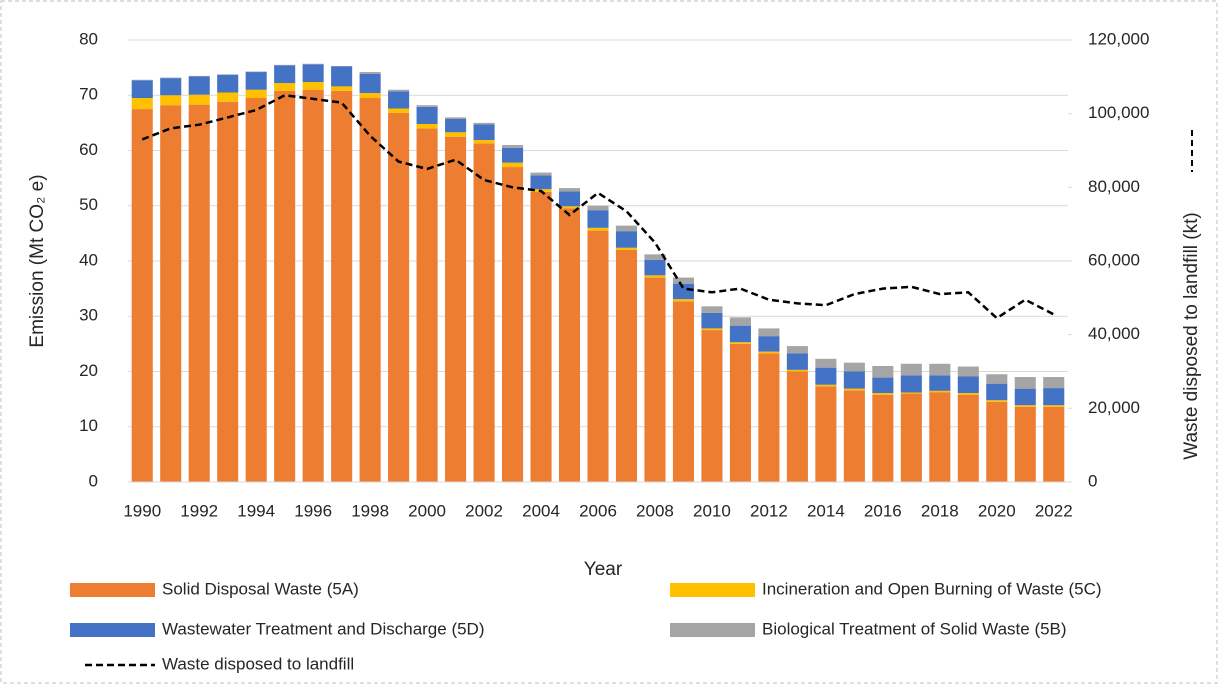  I want to click on x-tick-label: 1998, so click(370, 510).